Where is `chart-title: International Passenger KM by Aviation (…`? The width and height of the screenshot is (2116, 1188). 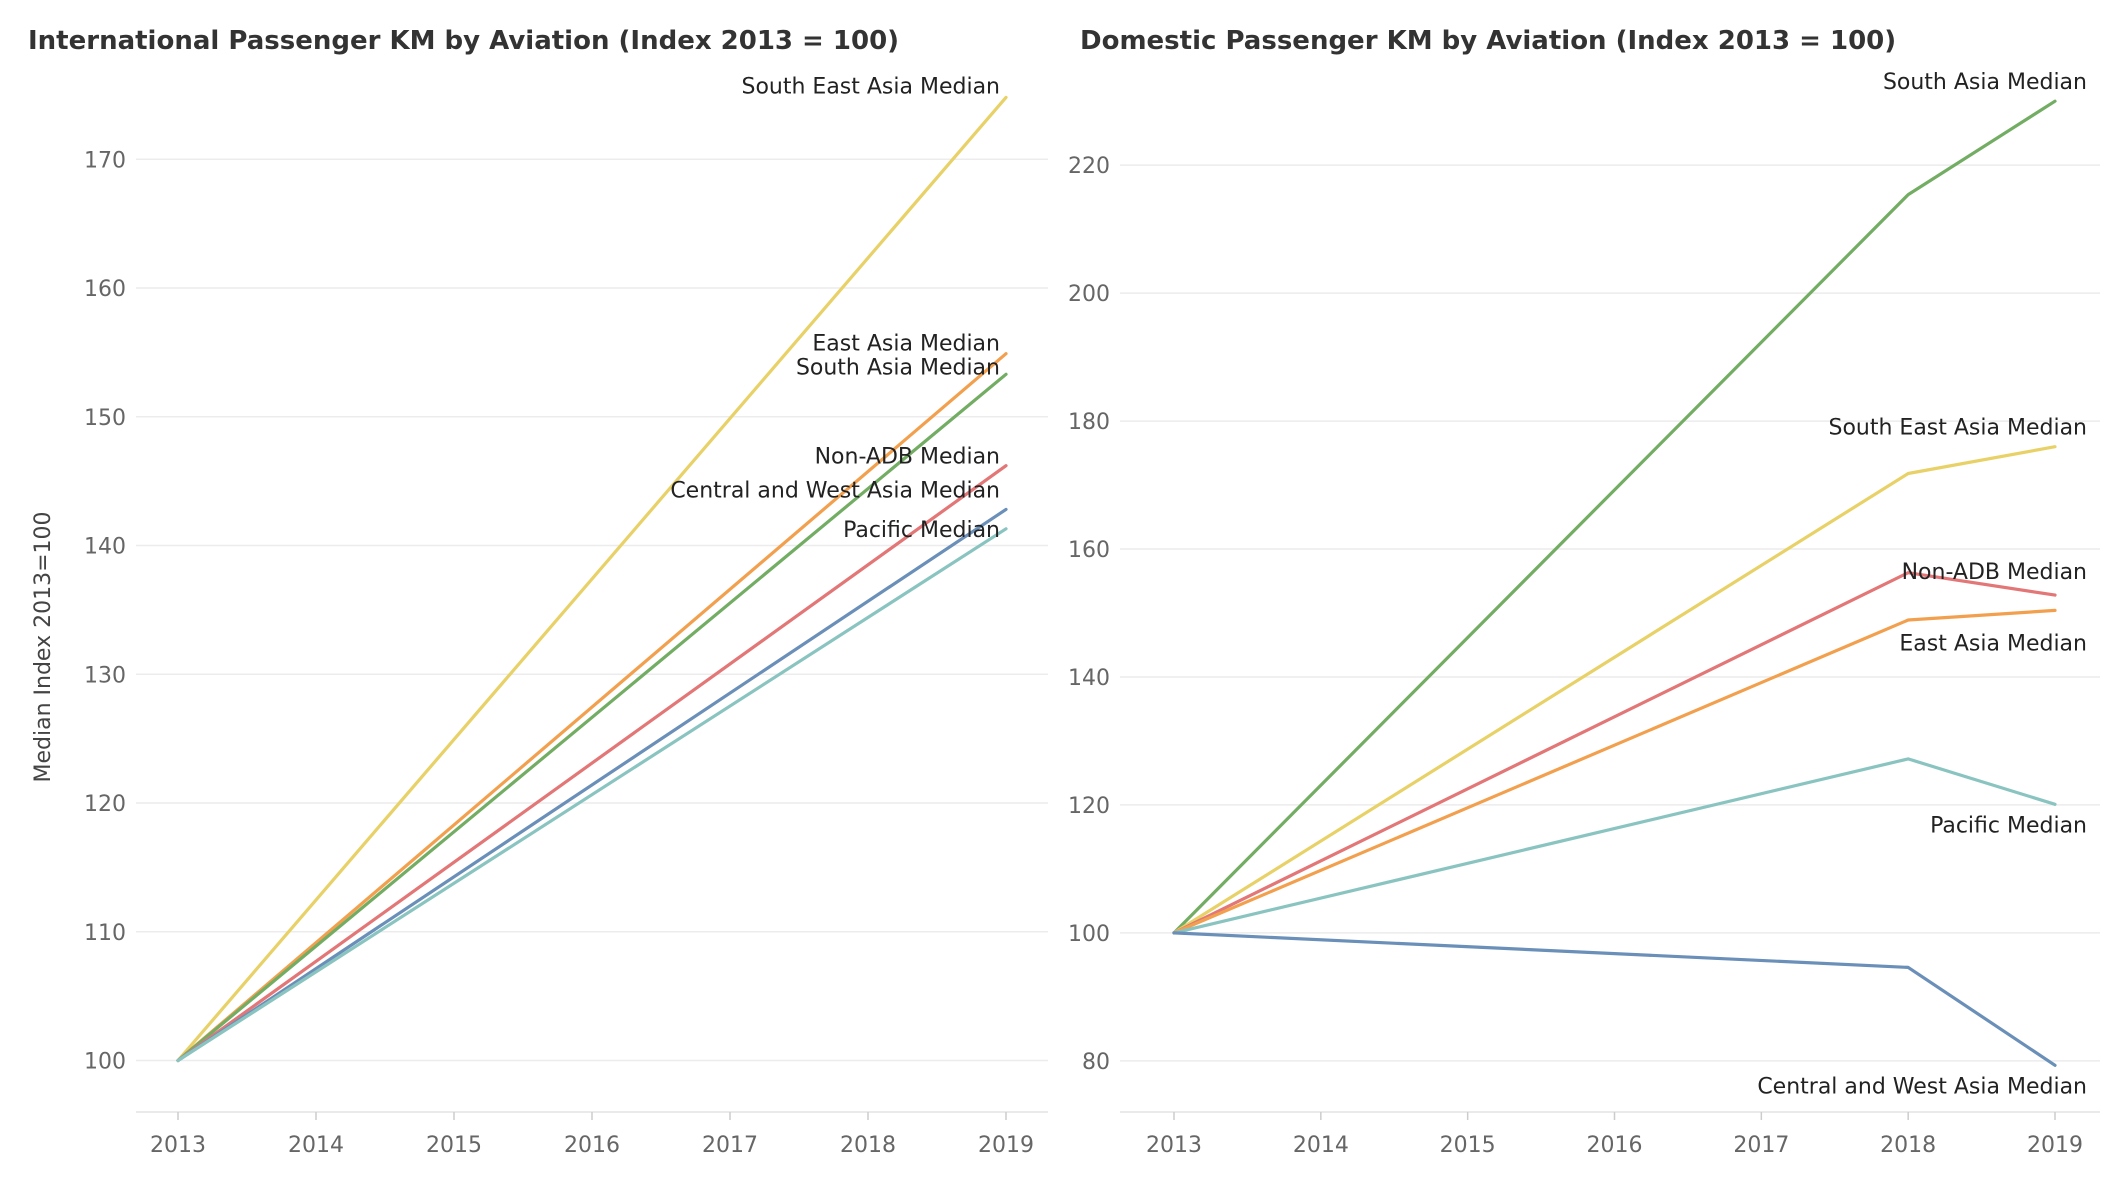
chart-title: International Passenger KM by Aviation (… is located at coordinates (464, 41).